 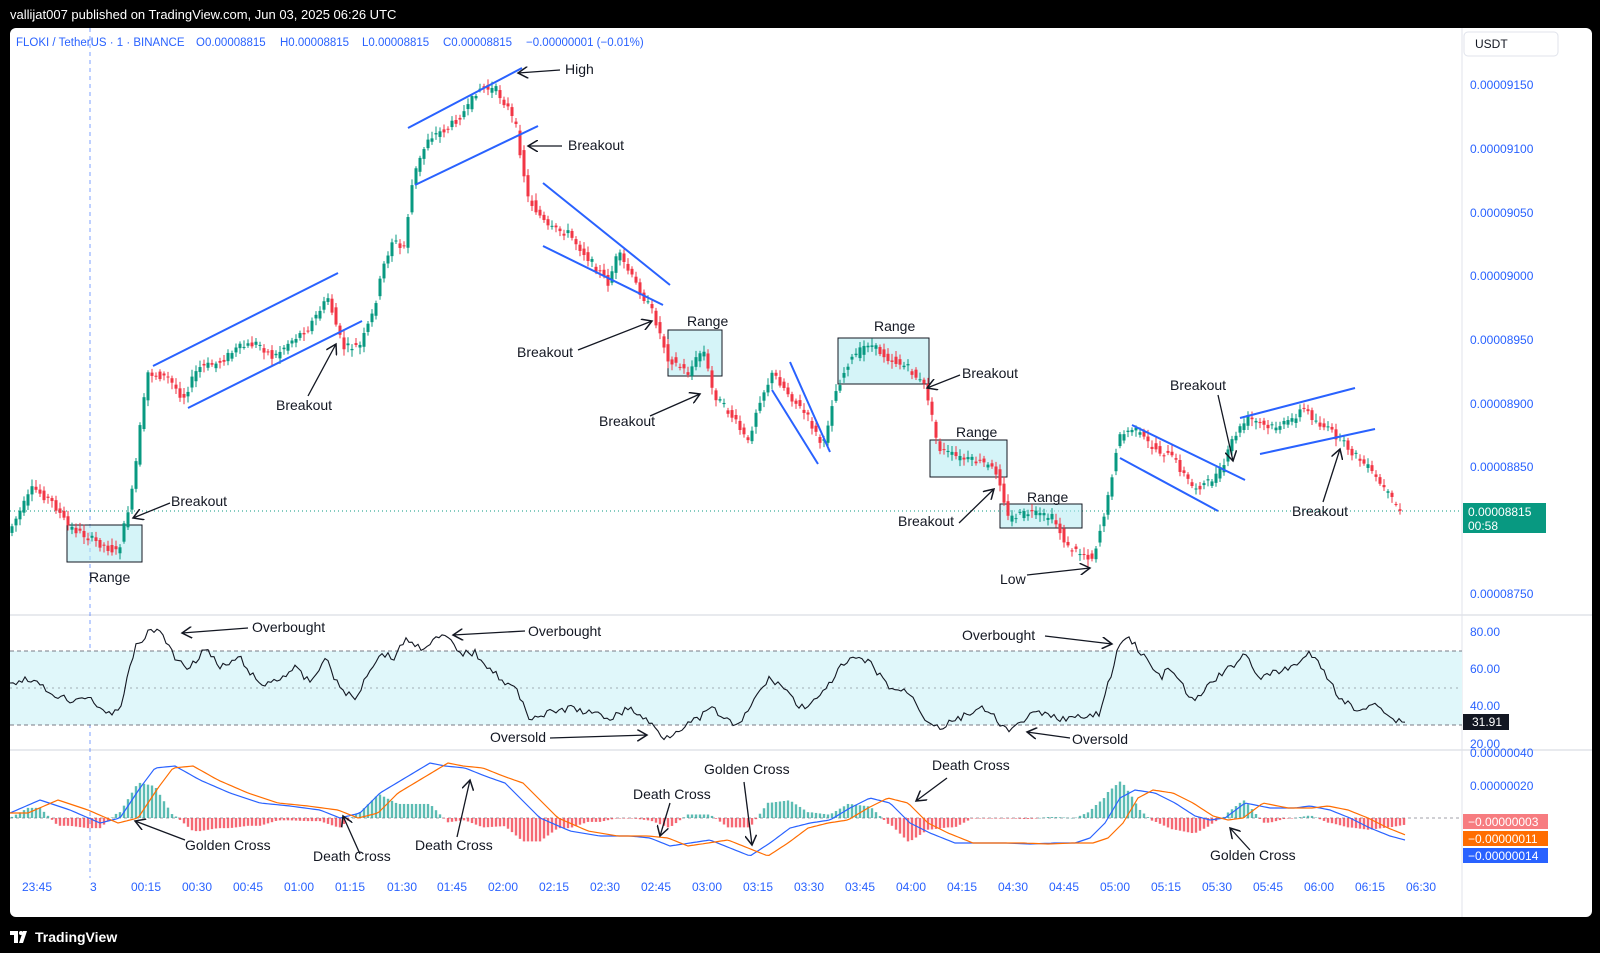 I want to click on ohlc-close: C0.00008815, so click(x=477, y=43).